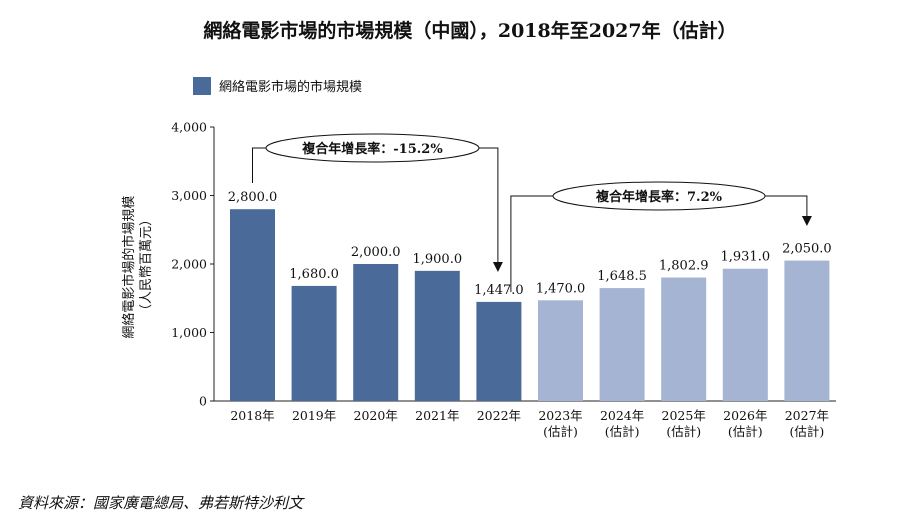  What do you see at coordinates (499, 415) in the screenshot?
I see `x-tick-label: 2022年` at bounding box center [499, 415].